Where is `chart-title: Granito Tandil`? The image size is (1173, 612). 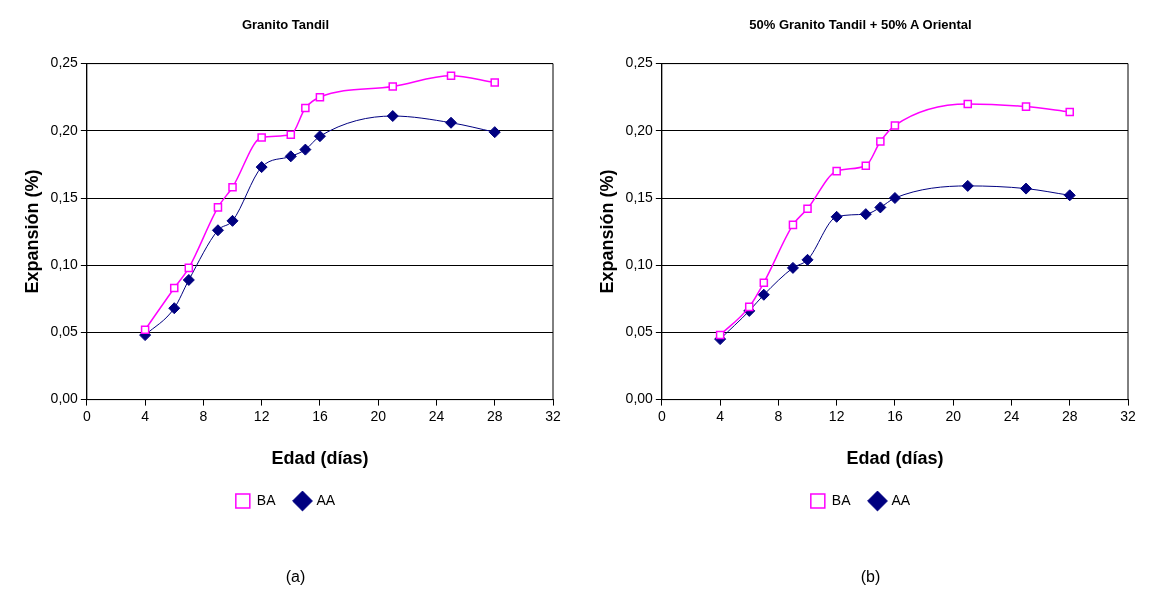 chart-title: Granito Tandil is located at coordinates (285, 25).